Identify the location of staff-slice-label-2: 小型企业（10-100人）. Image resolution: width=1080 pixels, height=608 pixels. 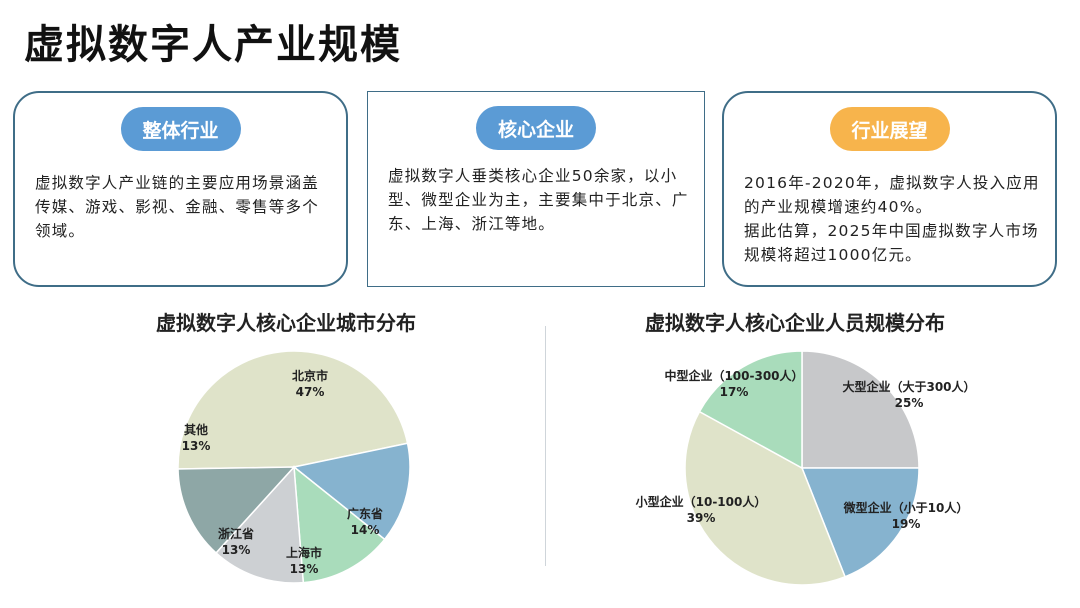
(701, 501).